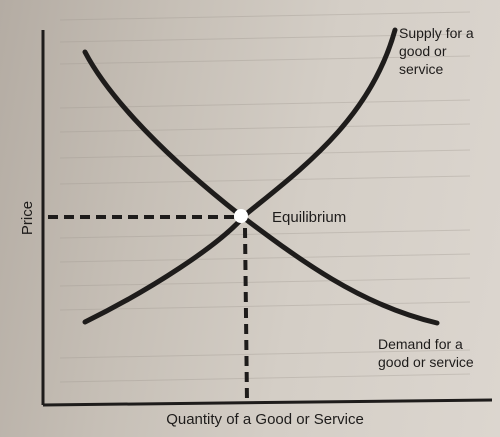 The image size is (500, 437). I want to click on x-axis, so click(267, 402).